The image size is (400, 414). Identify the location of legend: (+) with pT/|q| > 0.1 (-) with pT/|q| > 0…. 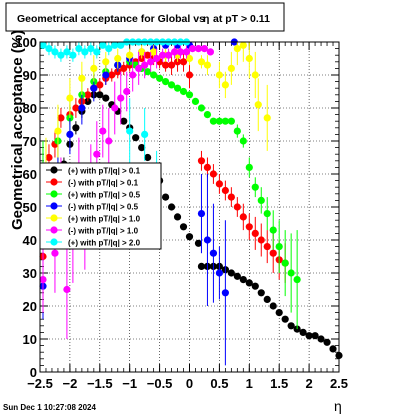
(100, 206).